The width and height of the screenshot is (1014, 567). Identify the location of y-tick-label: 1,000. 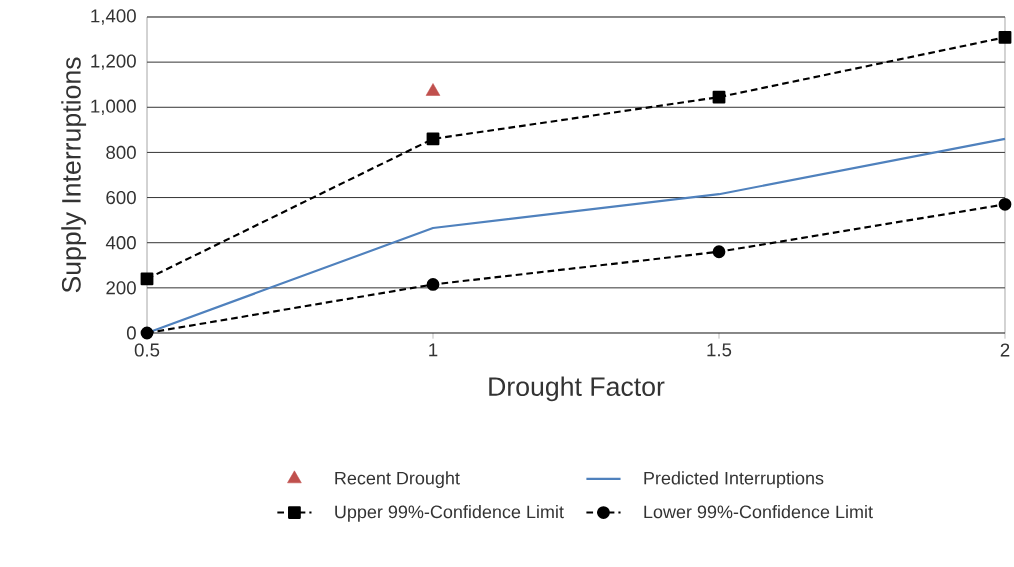
(113, 107).